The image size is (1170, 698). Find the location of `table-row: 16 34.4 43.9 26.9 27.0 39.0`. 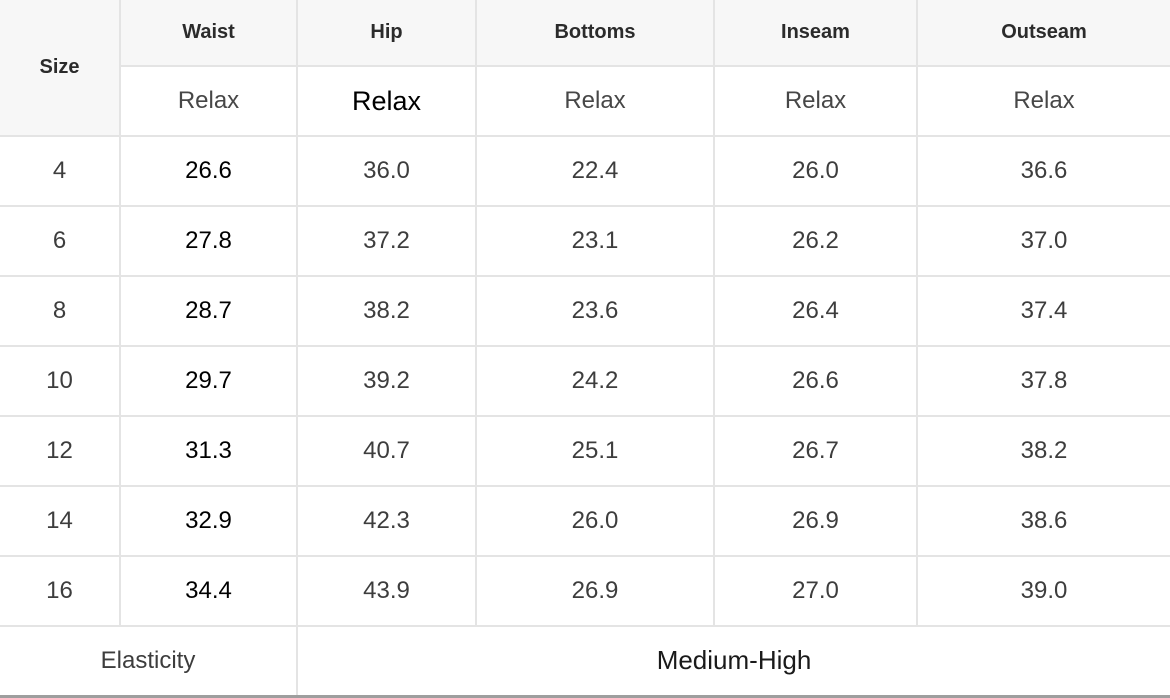

table-row: 16 34.4 43.9 26.9 27.0 39.0 is located at coordinates (585, 591).